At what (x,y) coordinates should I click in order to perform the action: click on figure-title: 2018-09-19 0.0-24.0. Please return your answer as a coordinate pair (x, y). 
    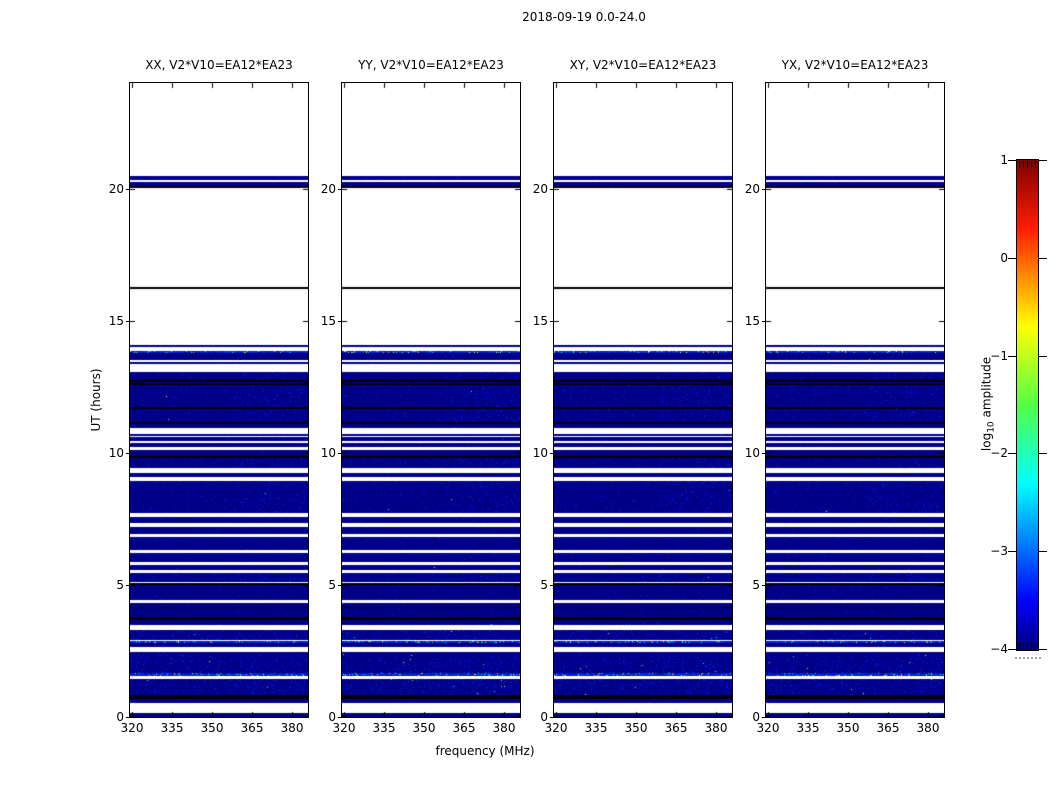
    Looking at the image, I should click on (584, 17).